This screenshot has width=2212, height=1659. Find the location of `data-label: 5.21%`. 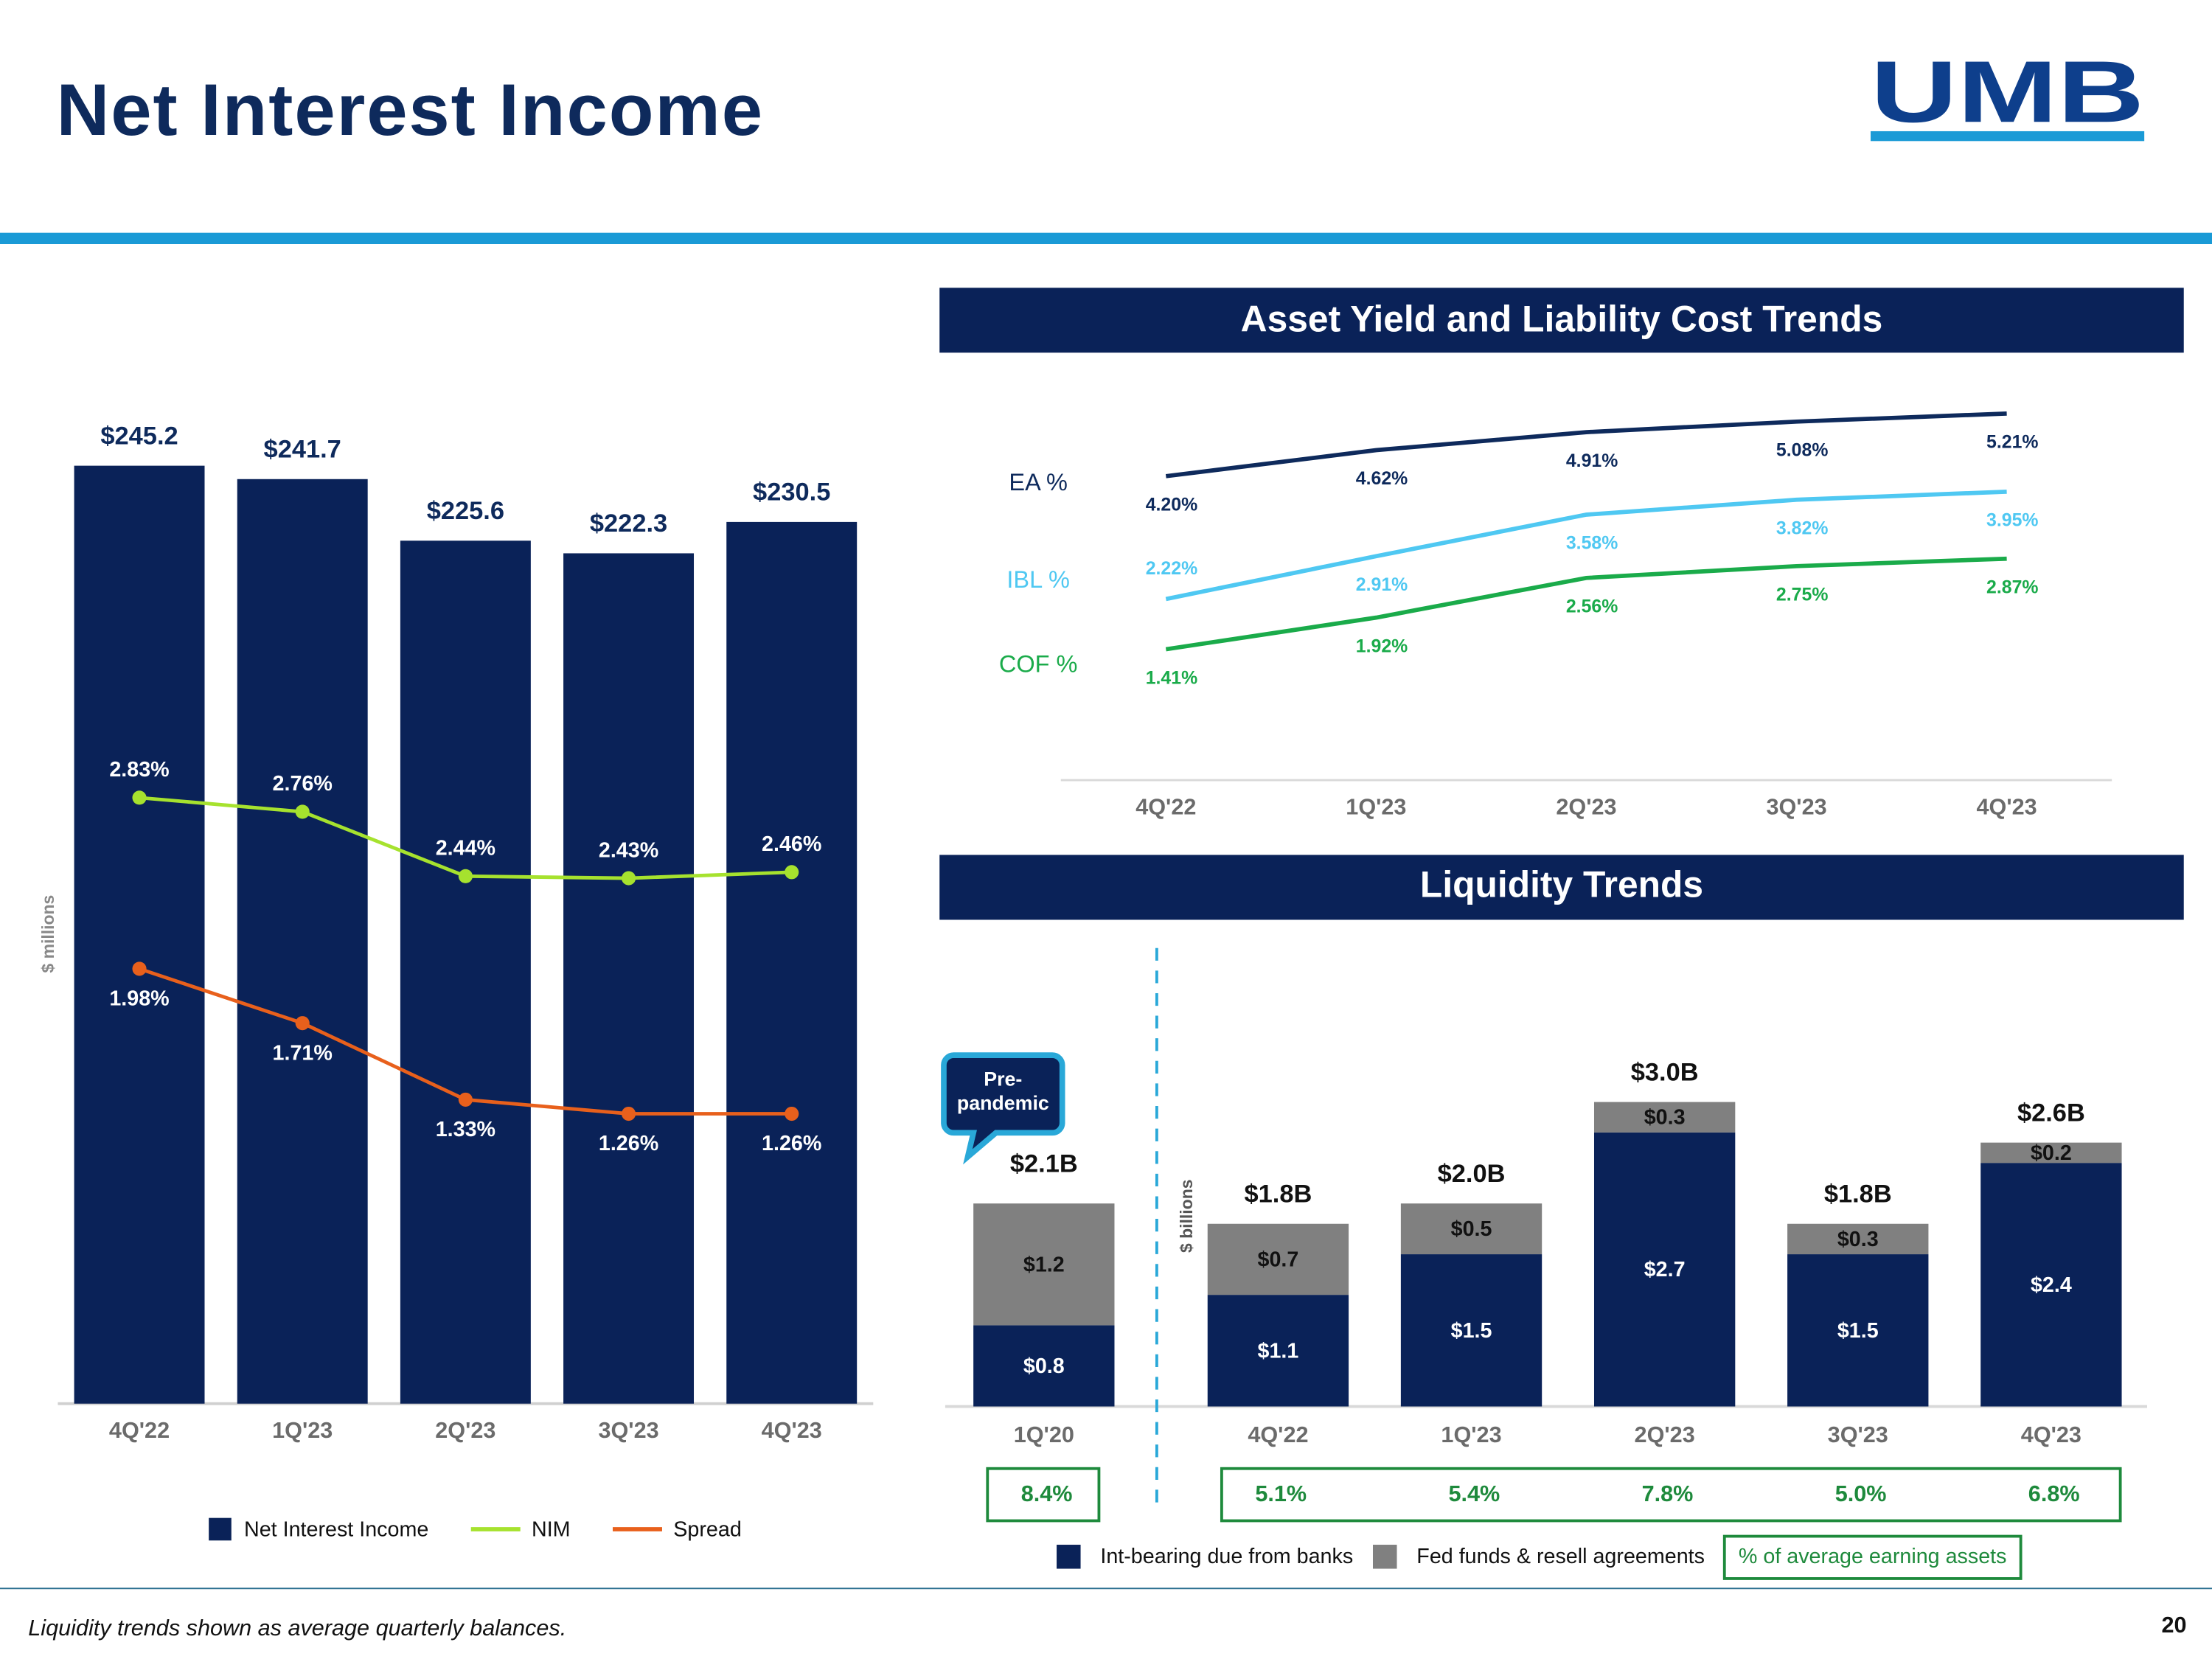

data-label: 5.21% is located at coordinates (2012, 442).